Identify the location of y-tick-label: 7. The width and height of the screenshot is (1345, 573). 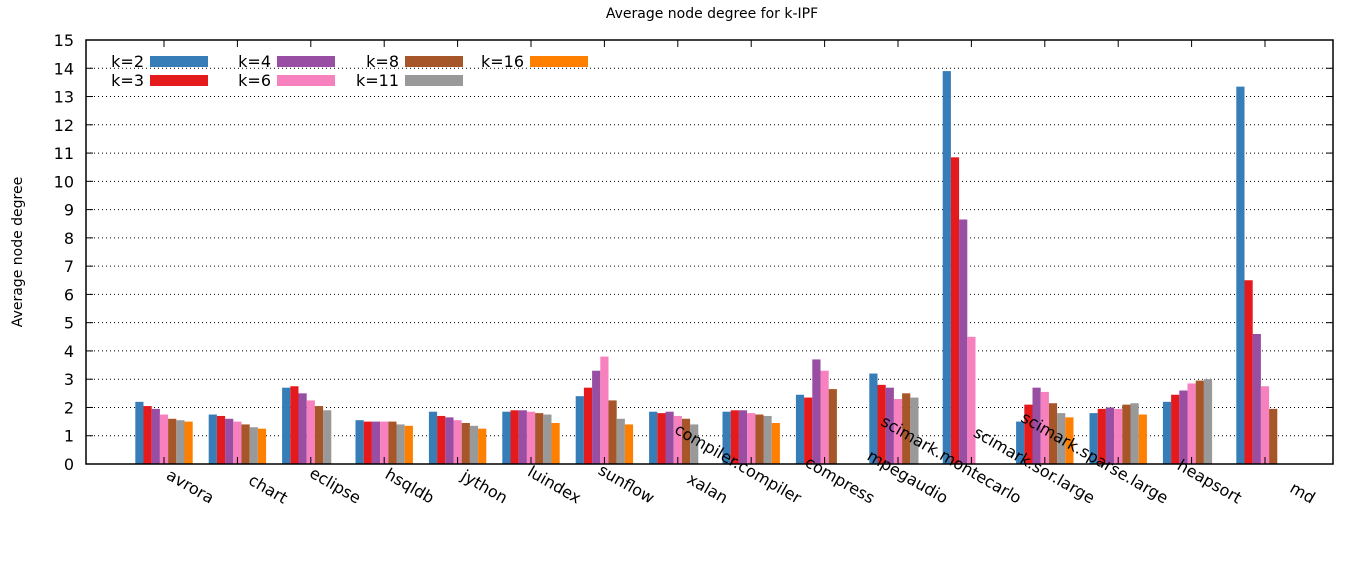
(69, 266).